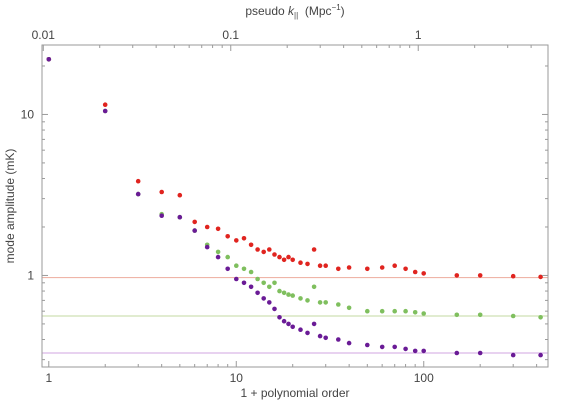 The image size is (562, 403). I want to click on top-axis-label-units: (Mpc, so click(314, 11).